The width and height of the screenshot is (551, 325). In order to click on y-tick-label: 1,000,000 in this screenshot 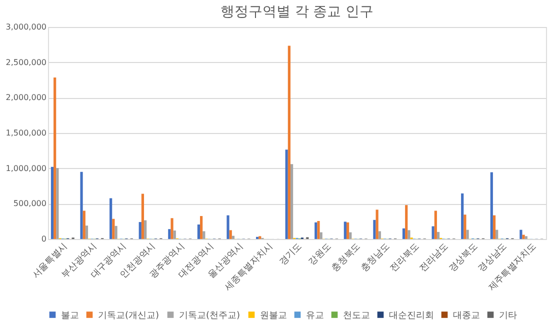, I will do `click(26, 168)`.